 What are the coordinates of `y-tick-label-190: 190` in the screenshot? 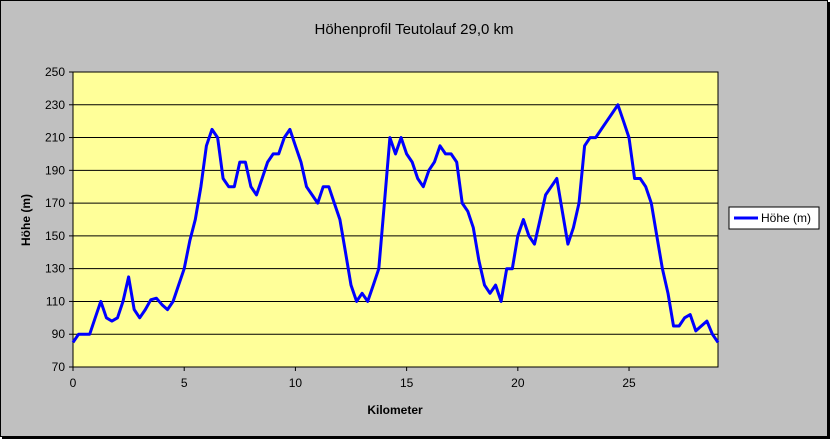 It's located at (55, 170).